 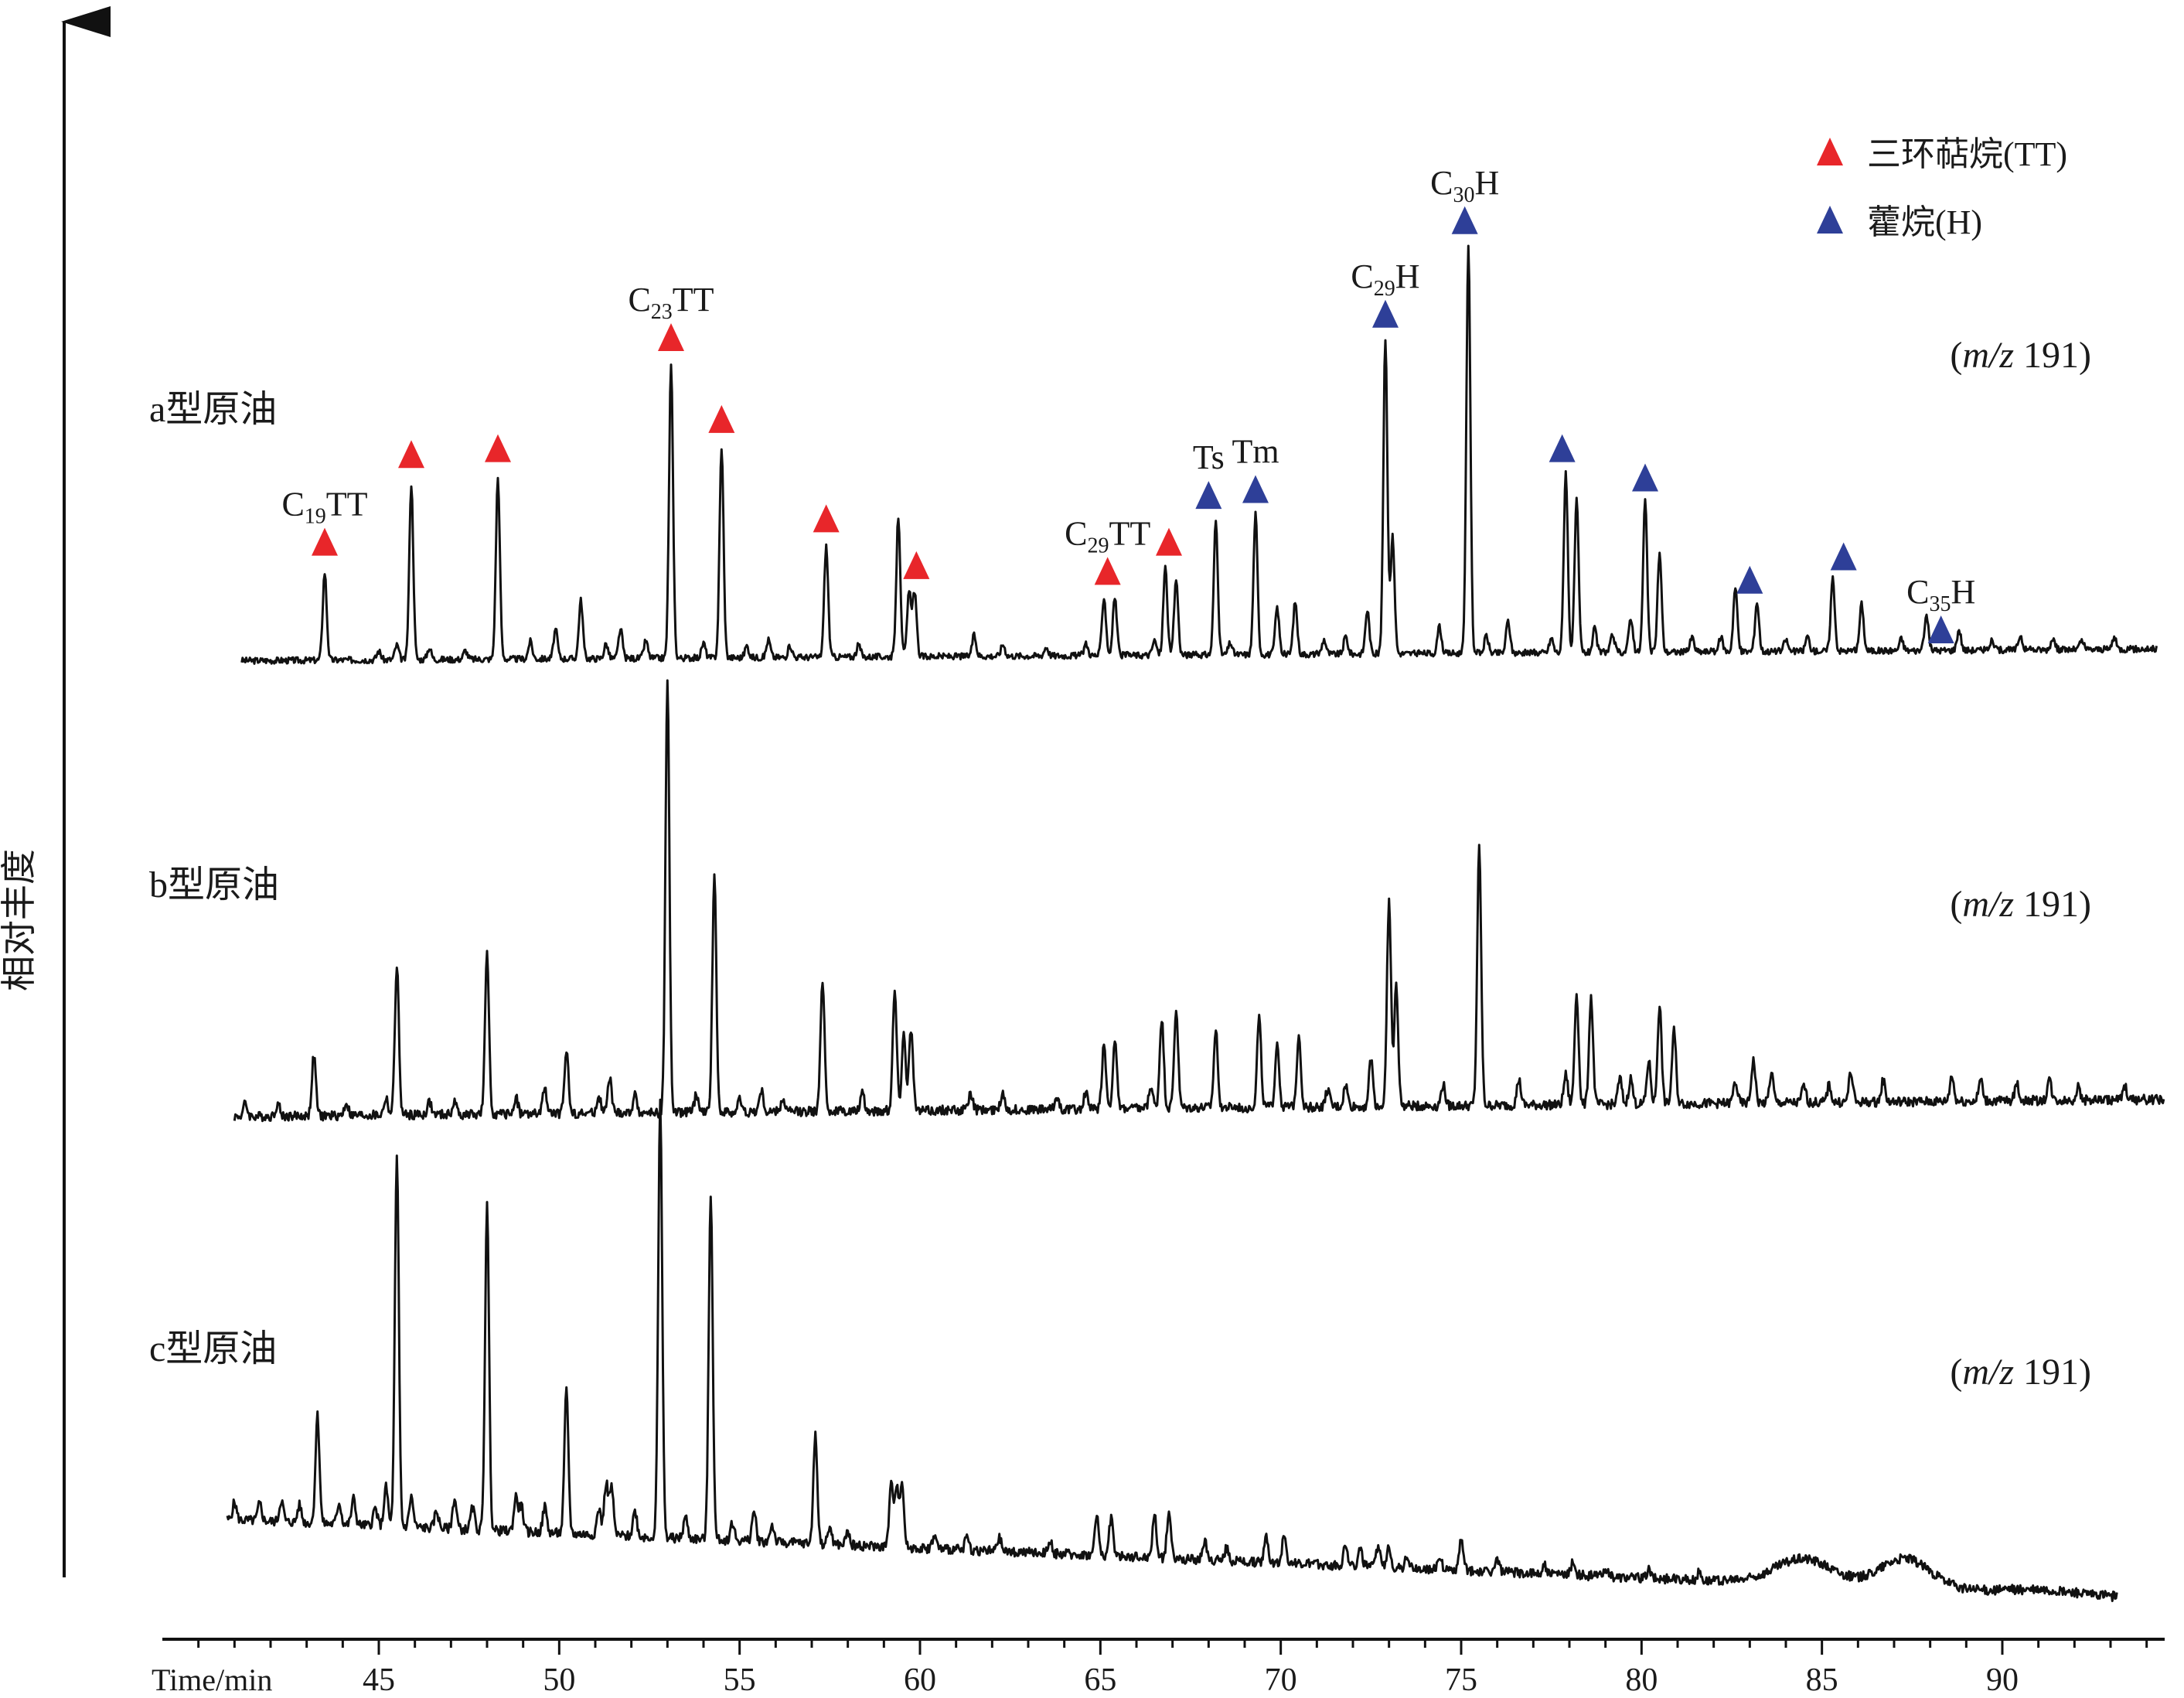 I want to click on compound-label: Ts, so click(x=1209, y=457).